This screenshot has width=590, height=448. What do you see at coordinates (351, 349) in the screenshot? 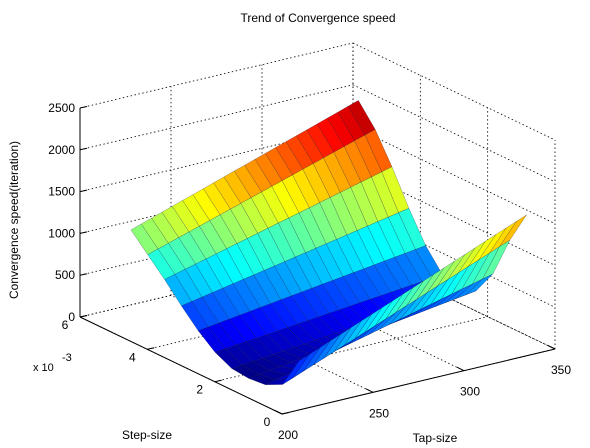
I see `grid-line-y` at bounding box center [351, 349].